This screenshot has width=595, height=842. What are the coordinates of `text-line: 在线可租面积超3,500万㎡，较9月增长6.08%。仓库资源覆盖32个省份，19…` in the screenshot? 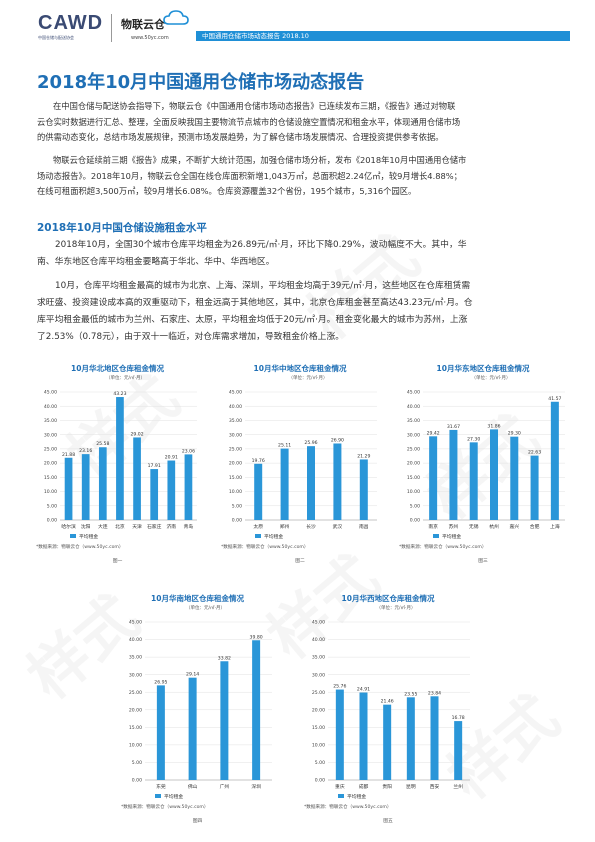 It's located at (227, 191).